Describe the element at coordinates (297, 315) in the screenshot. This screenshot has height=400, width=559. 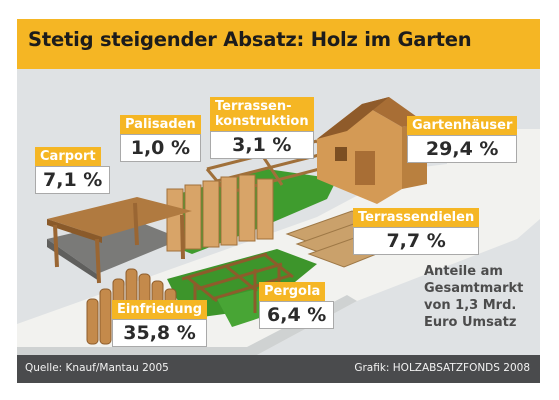
I see `value-label: 6,4 %` at that location.